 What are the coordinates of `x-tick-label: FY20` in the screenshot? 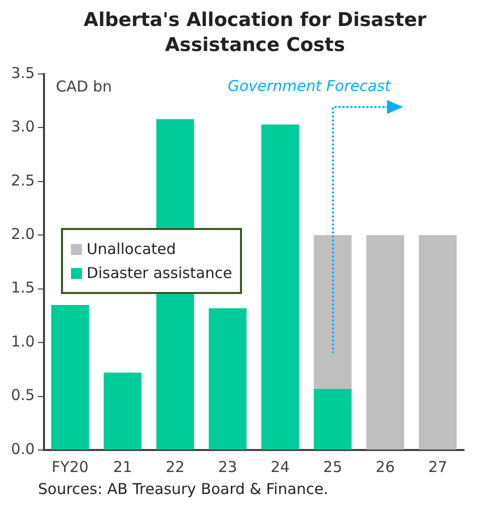 It's located at (70, 467).